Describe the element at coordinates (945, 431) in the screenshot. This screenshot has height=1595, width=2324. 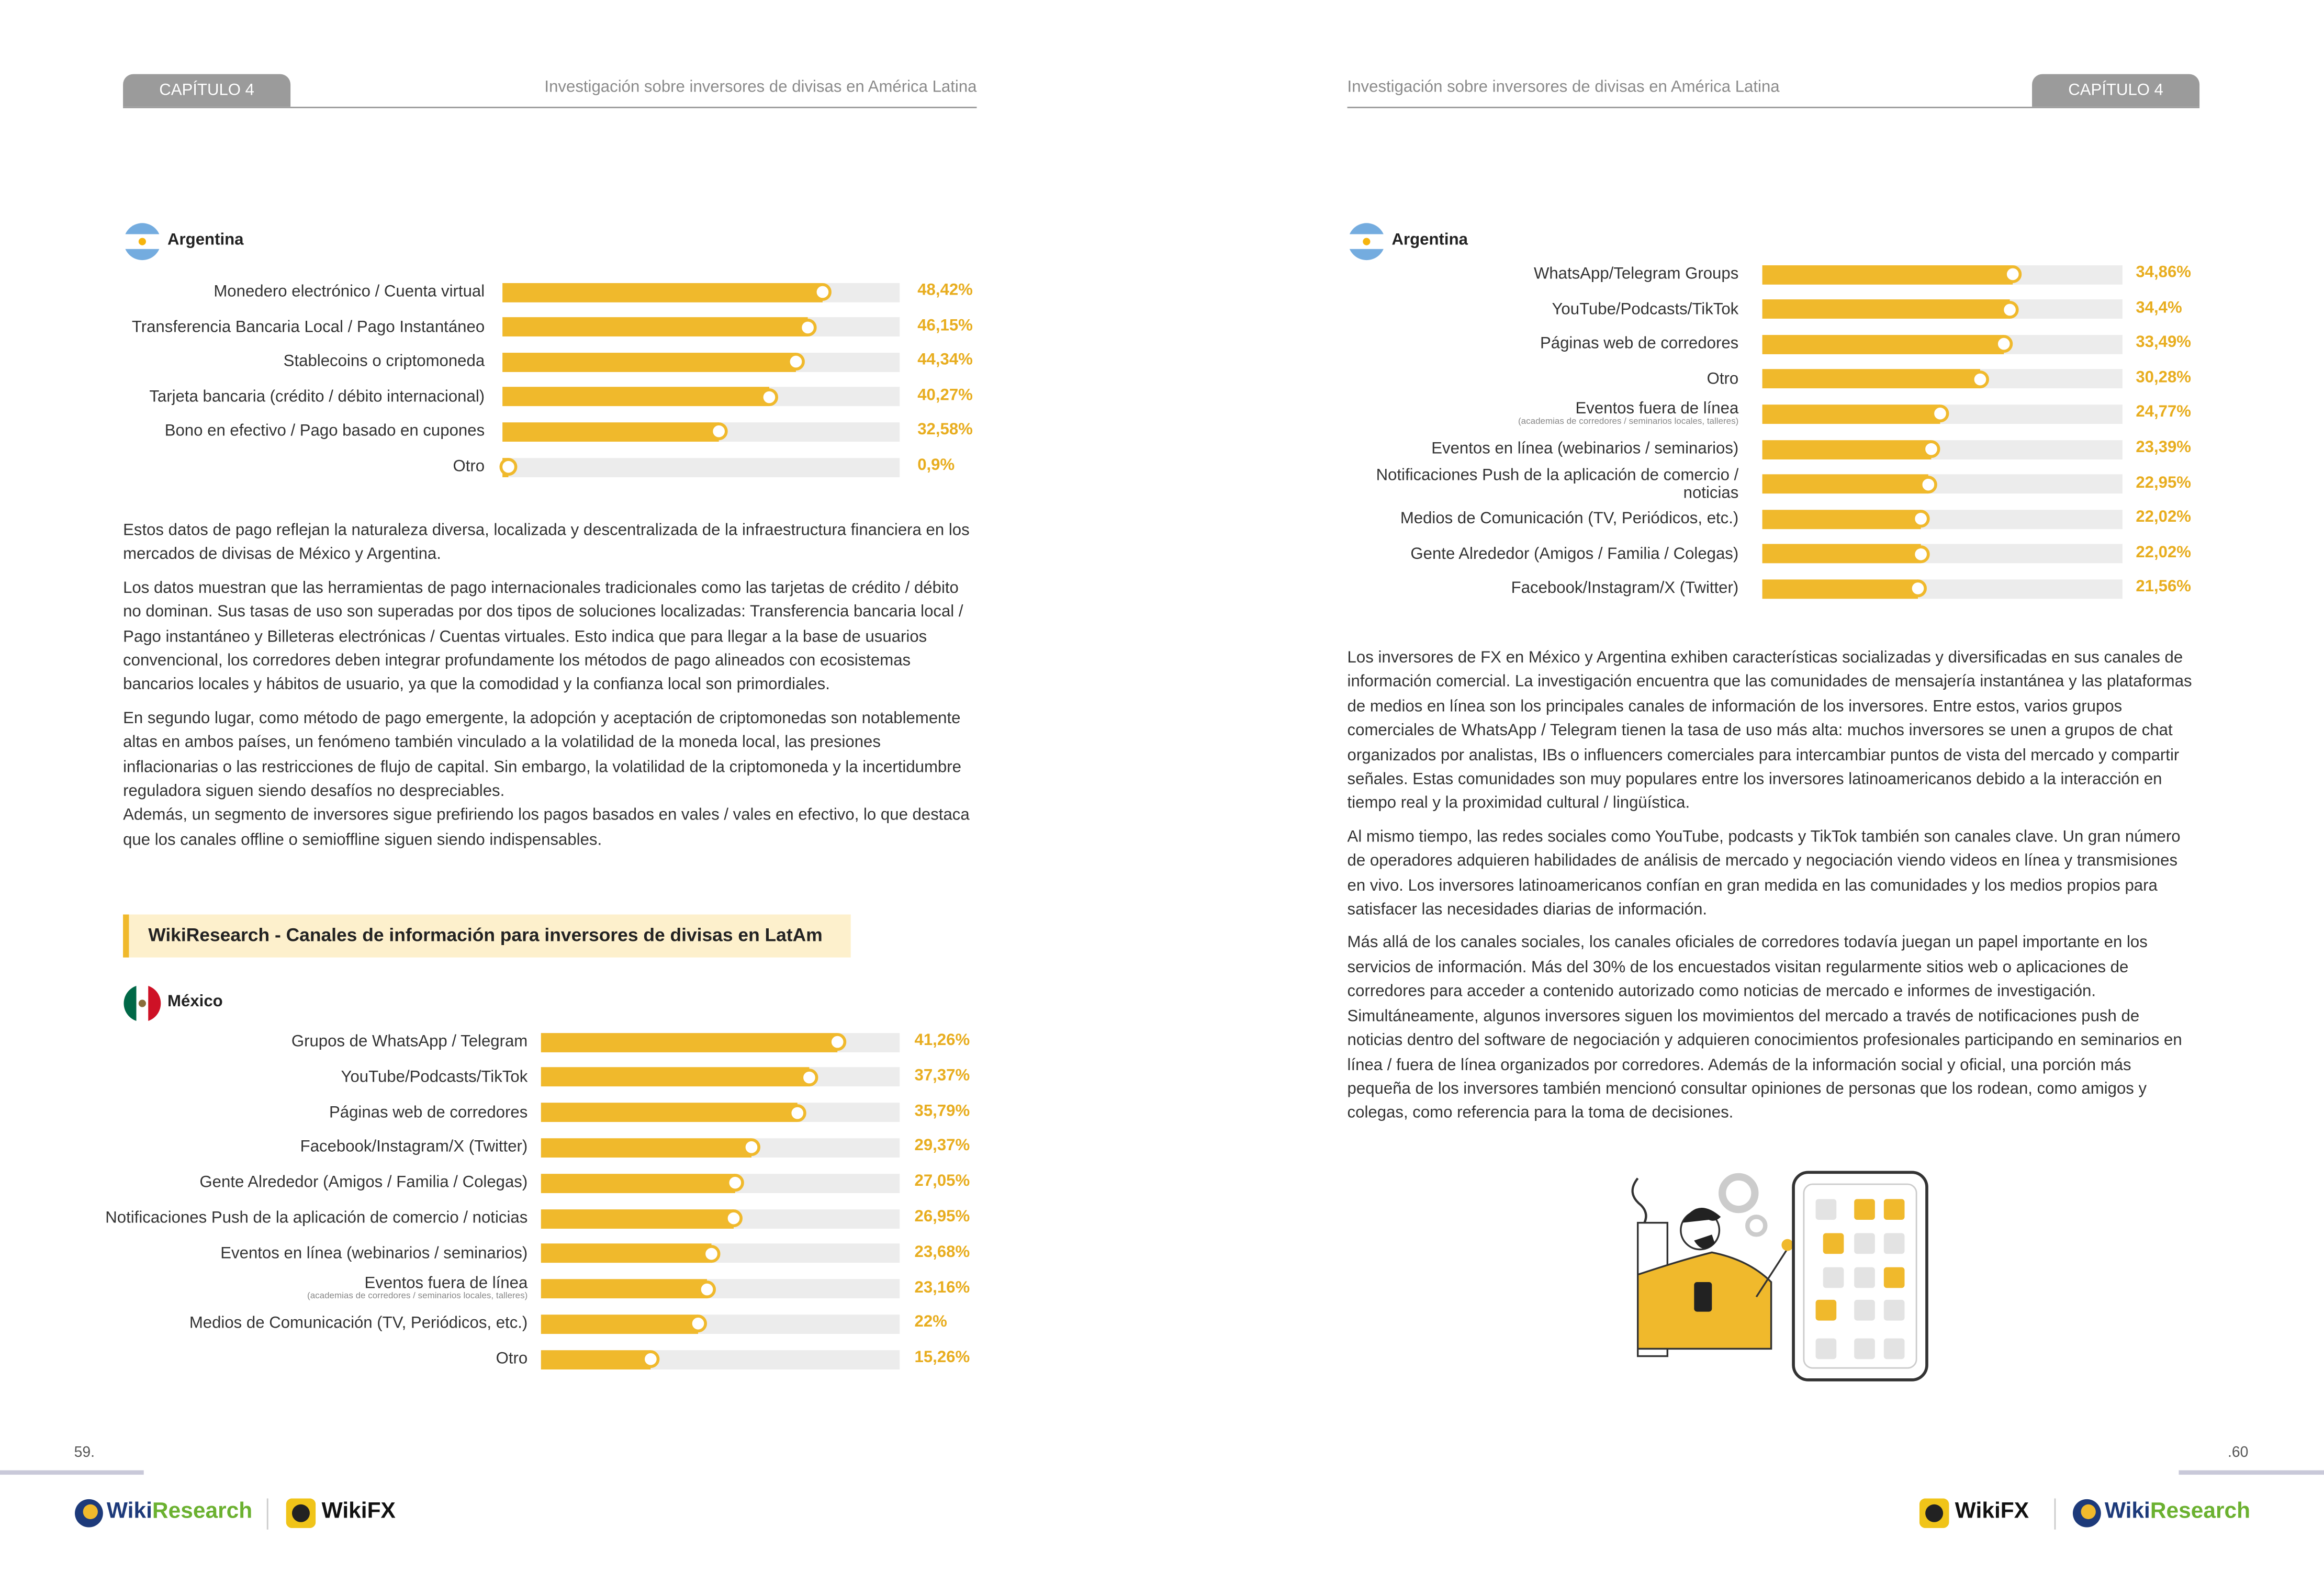
I see `value-label: 32,58%` at that location.